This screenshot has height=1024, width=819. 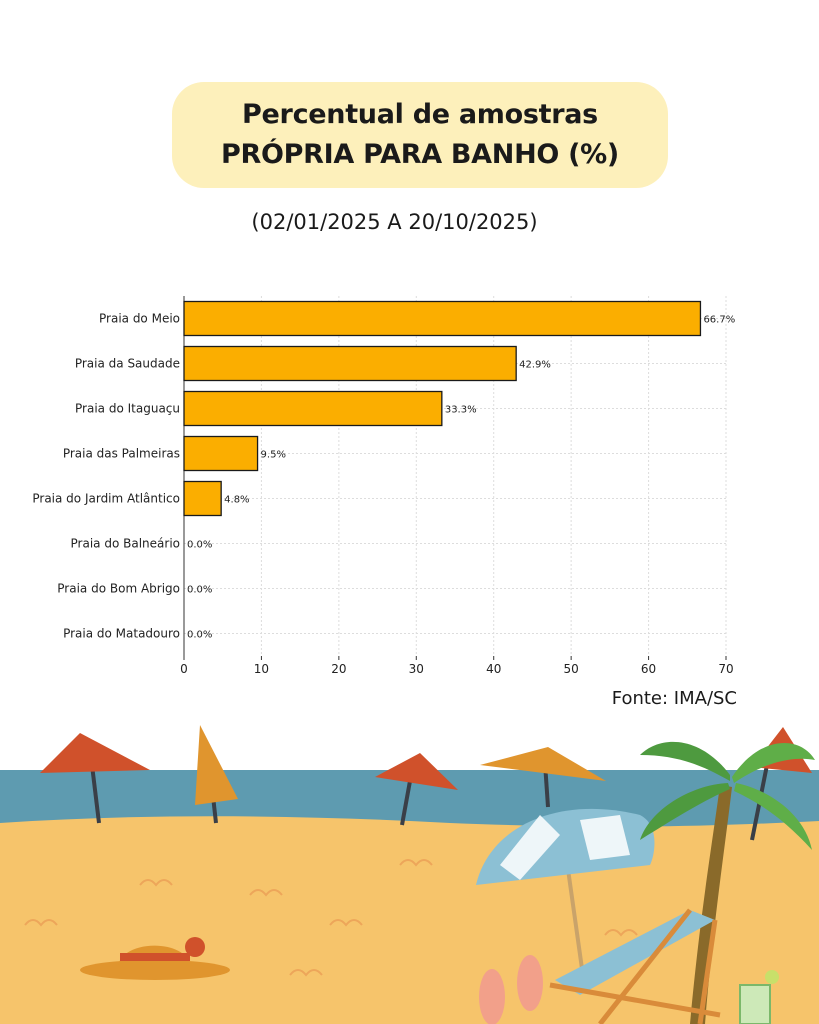 What do you see at coordinates (416, 669) in the screenshot?
I see `x-tick-label: 30` at bounding box center [416, 669].